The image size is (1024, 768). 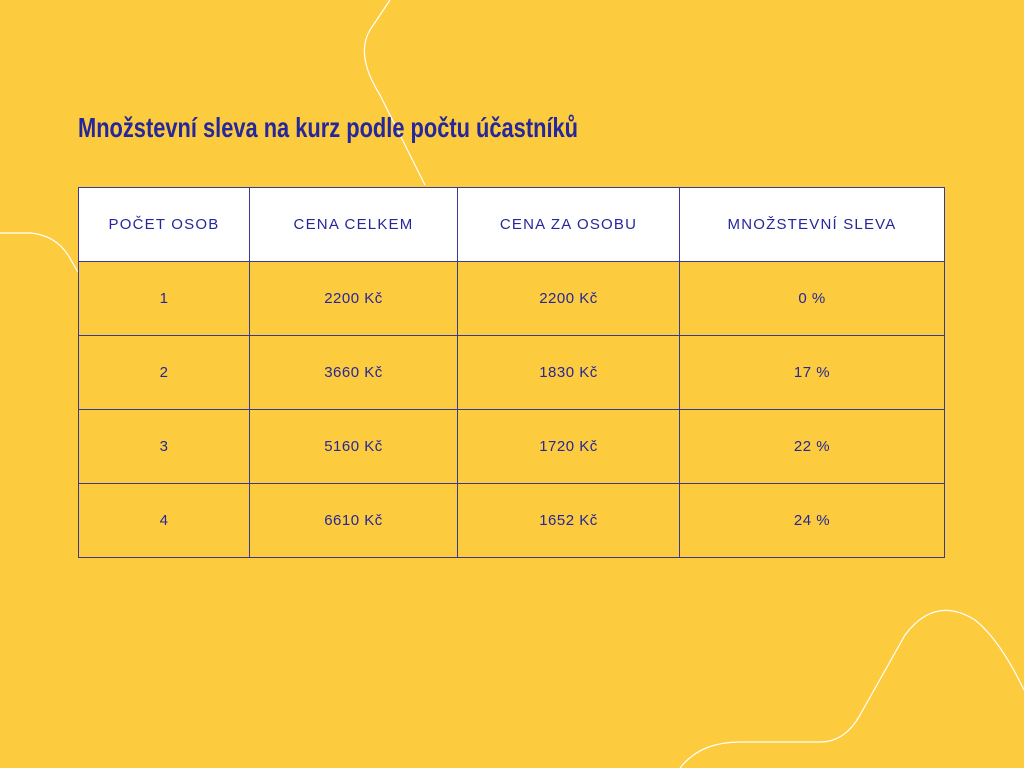 I want to click on table-cell: 24 %, so click(x=812, y=520).